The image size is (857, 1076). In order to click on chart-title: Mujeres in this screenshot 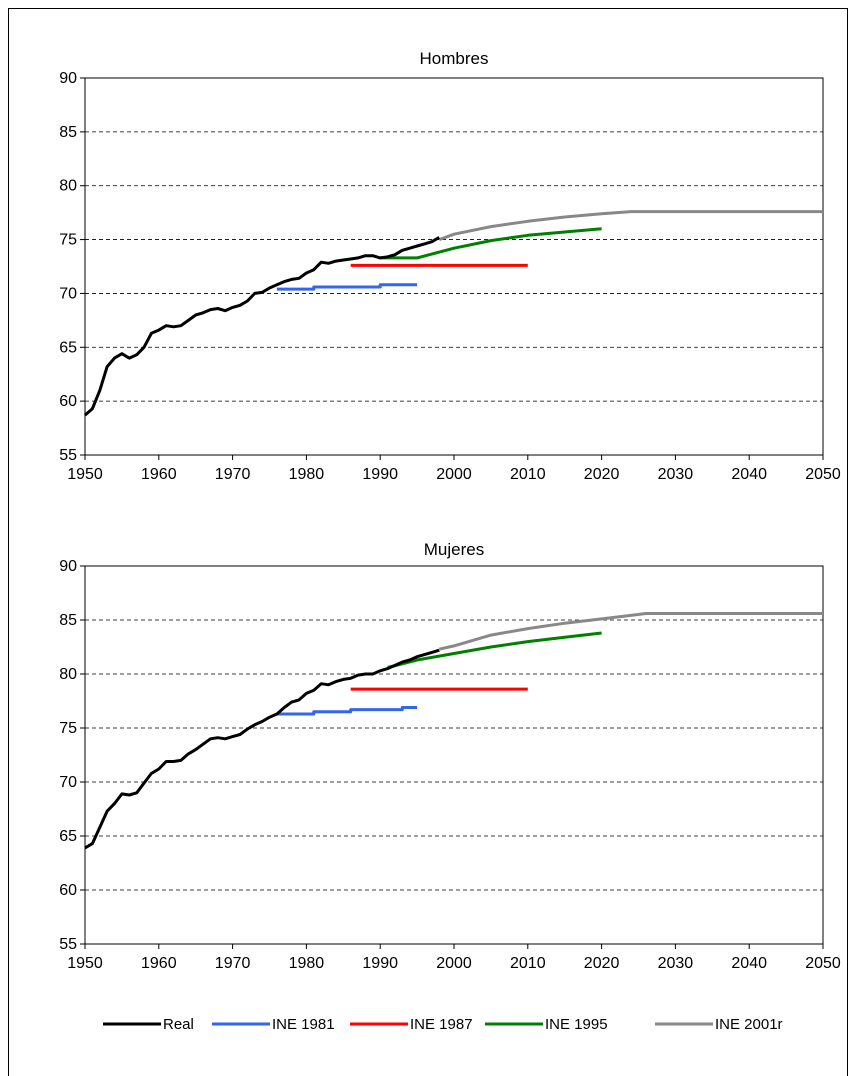, I will do `click(454, 549)`.